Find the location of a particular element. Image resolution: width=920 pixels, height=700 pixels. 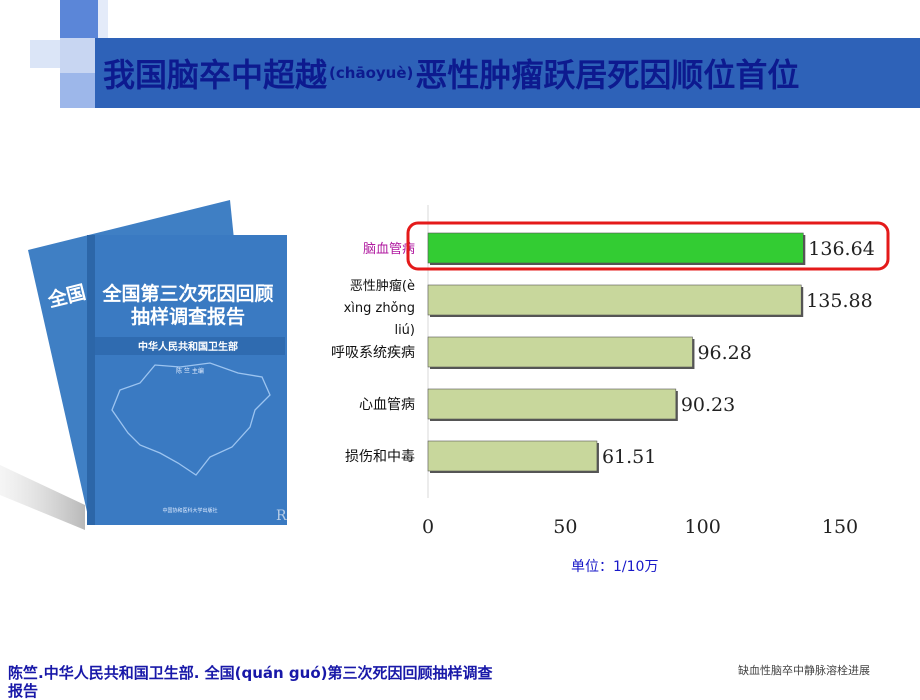

data-label: 136.64 is located at coordinates (841, 249).